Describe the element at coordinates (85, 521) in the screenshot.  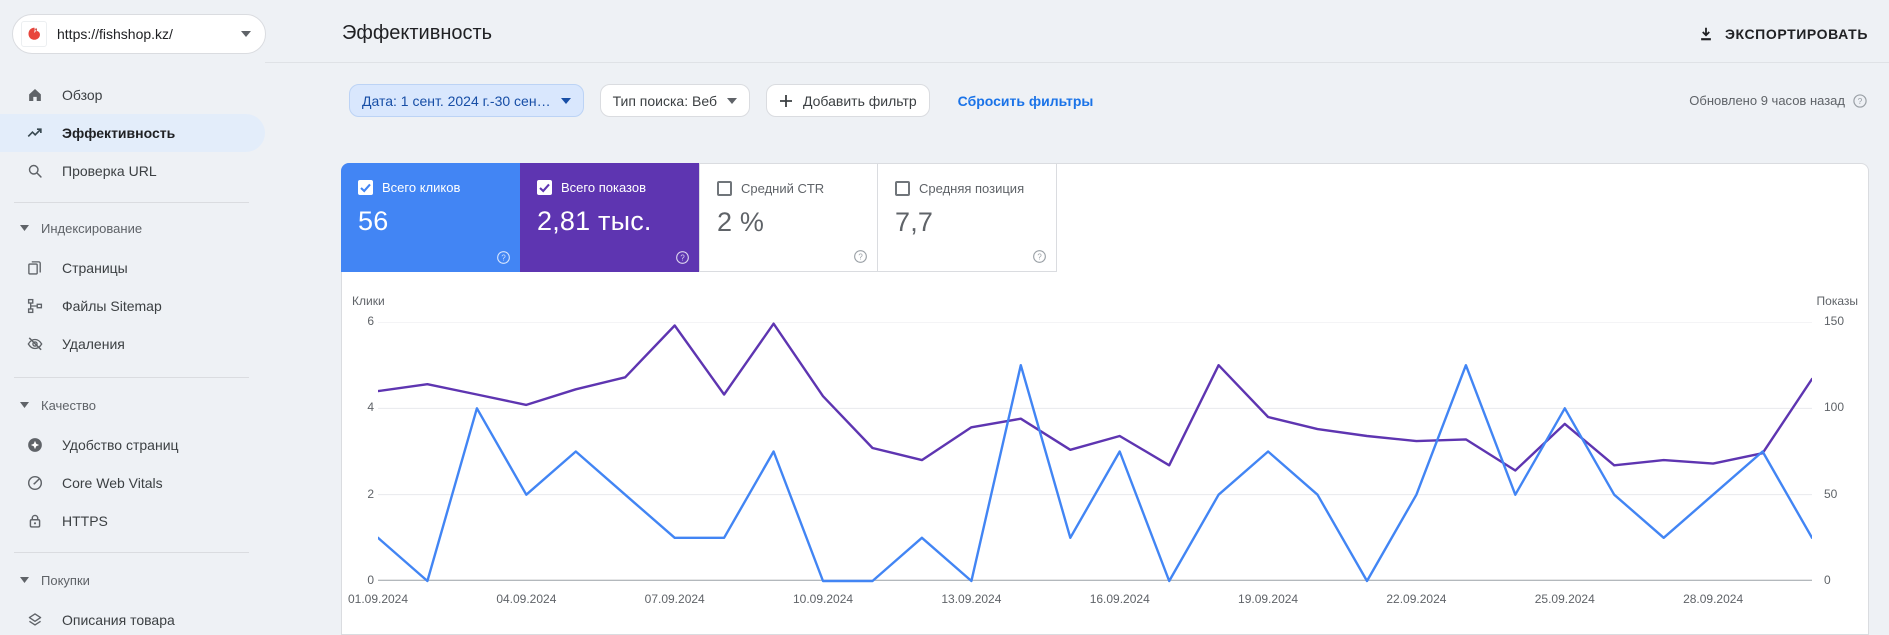
I see `sidebar-item-label: HTTPS` at that location.